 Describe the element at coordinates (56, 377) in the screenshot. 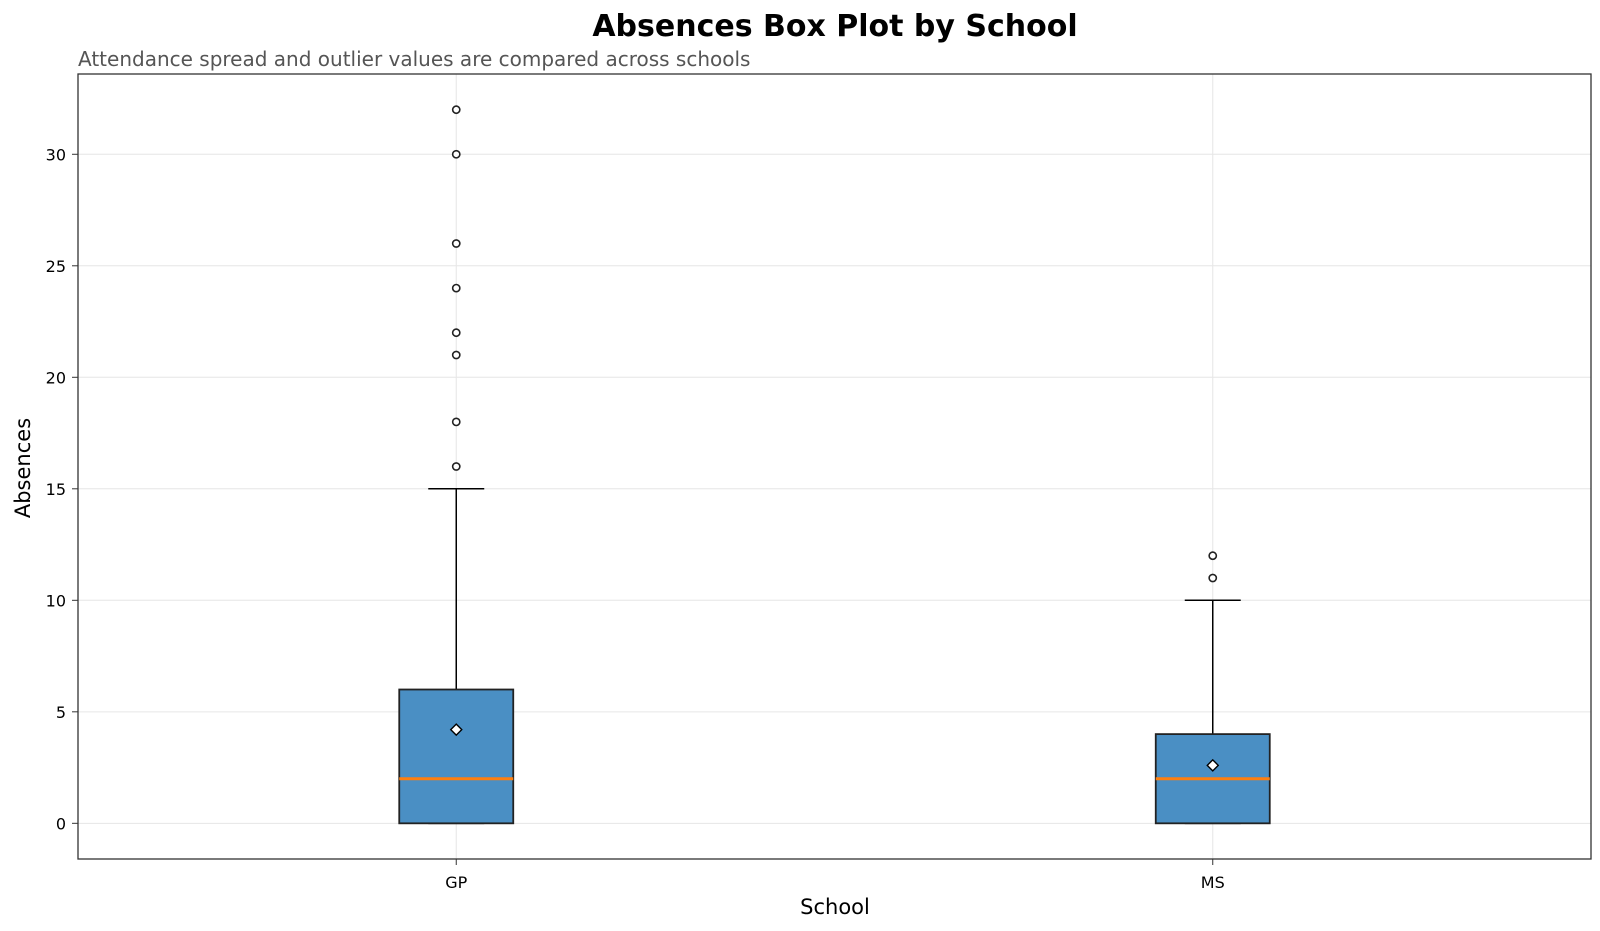

I see `y-tick-label: 20` at that location.